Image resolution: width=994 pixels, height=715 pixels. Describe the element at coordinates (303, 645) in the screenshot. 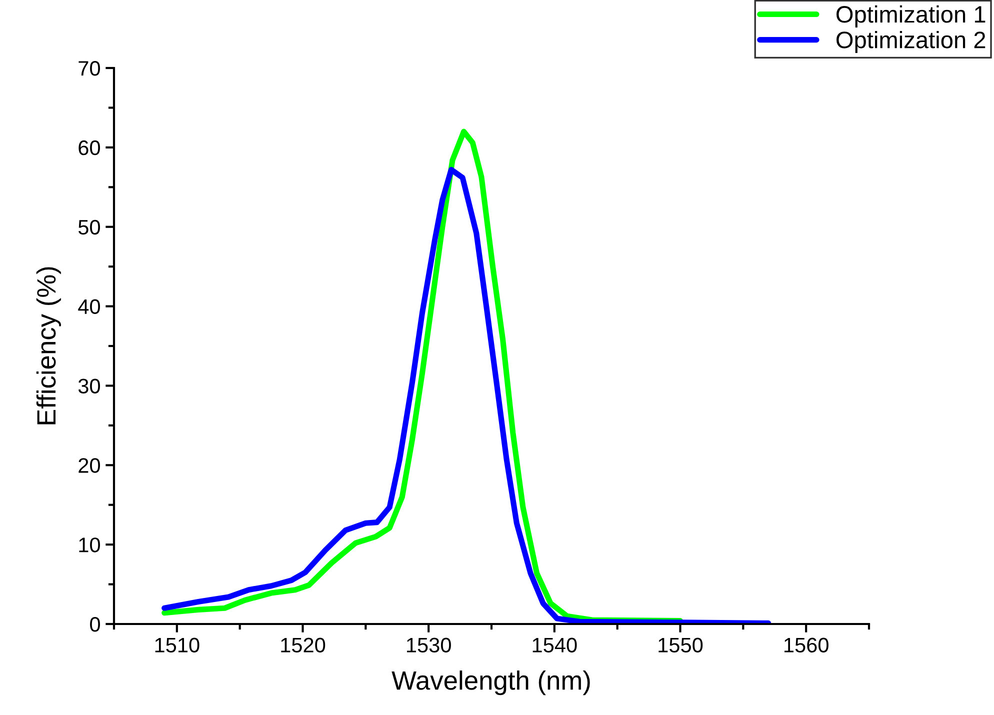

I see `x-tick-label: 1520` at that location.